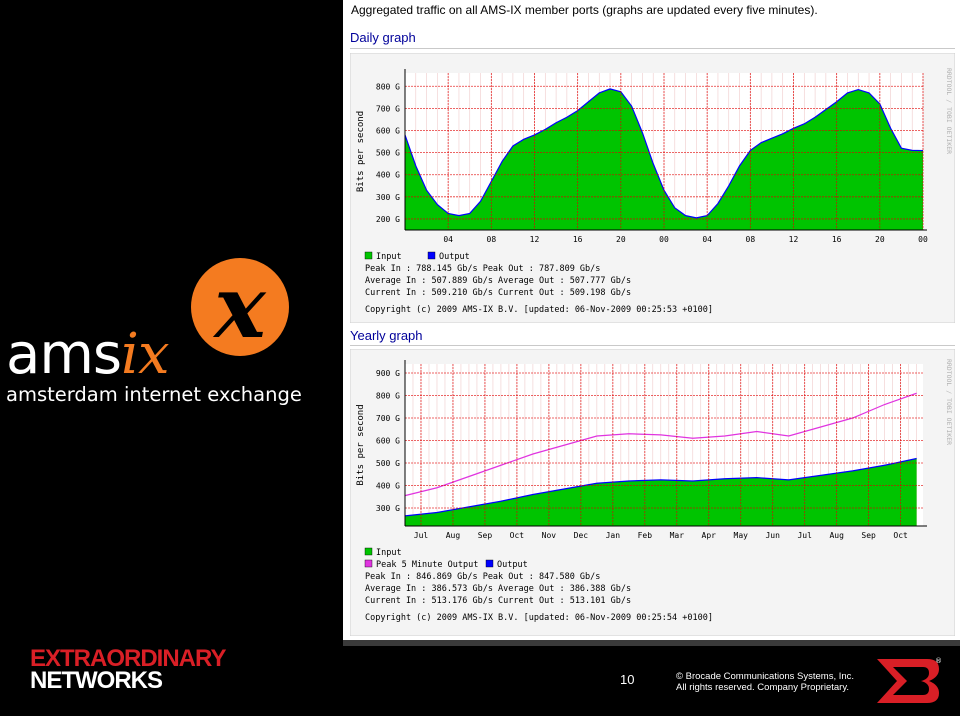 The width and height of the screenshot is (960, 716). Describe the element at coordinates (627, 679) in the screenshot. I see `slide-number: 10` at that location.